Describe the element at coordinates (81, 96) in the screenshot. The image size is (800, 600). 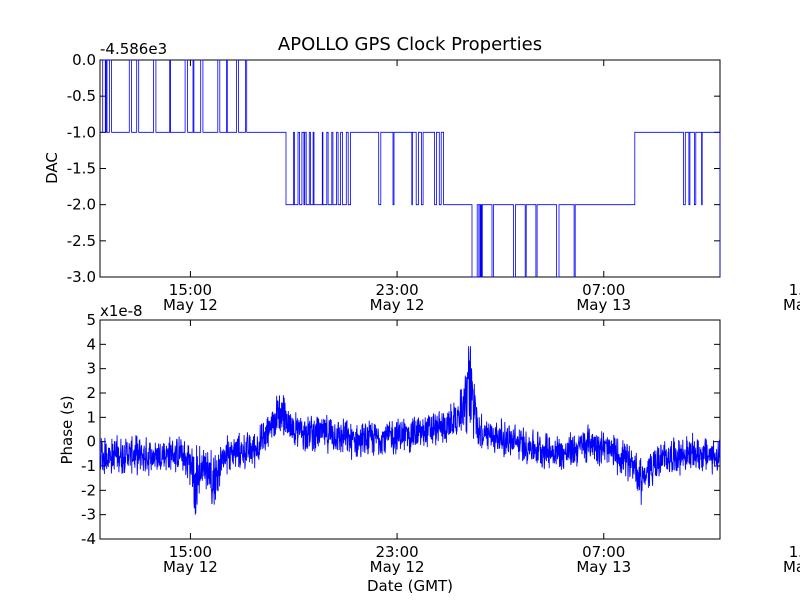
I see `y-tick-label: -0.5` at that location.